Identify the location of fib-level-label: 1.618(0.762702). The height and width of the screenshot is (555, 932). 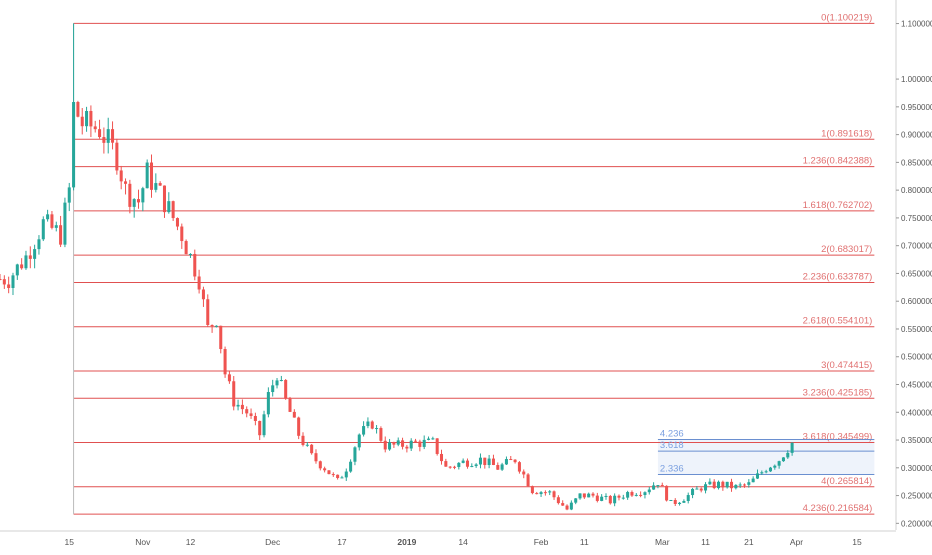
(838, 205).